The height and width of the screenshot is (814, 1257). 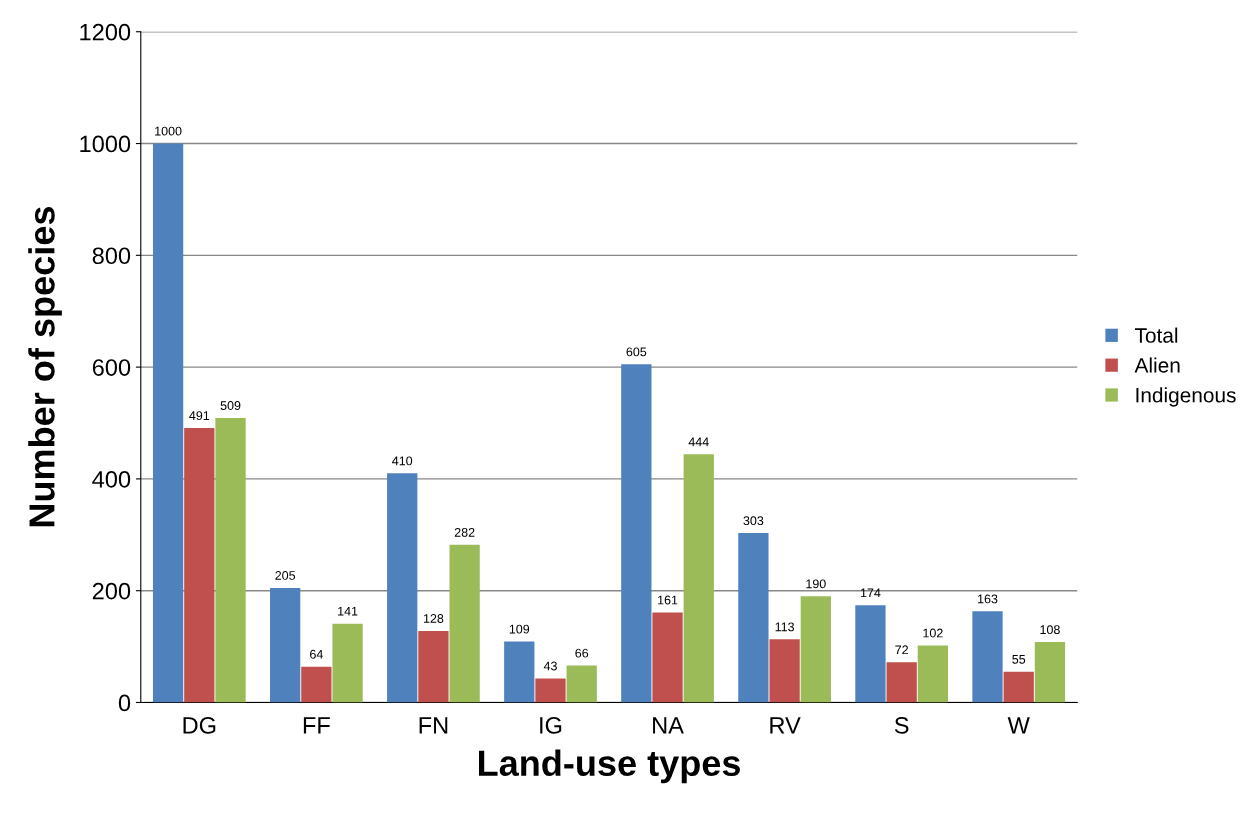 I want to click on legend-label: Alien, so click(x=1157, y=365).